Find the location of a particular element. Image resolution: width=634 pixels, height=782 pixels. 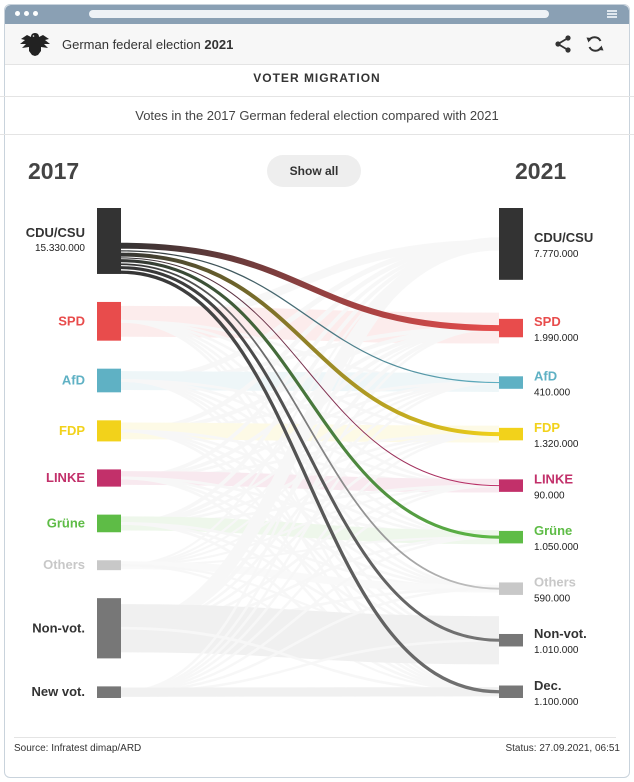

right-node-gr-ne is located at coordinates (511, 537).